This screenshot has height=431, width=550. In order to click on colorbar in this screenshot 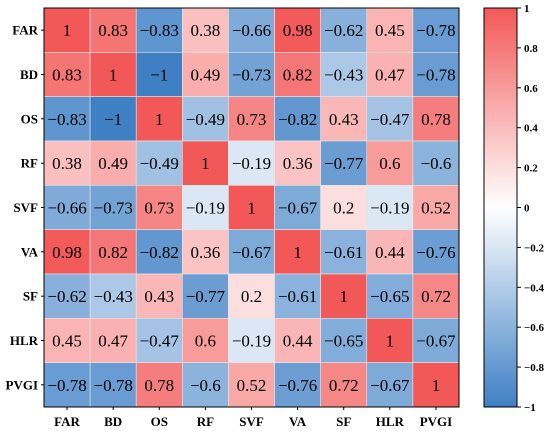, I will do `click(500, 207)`.